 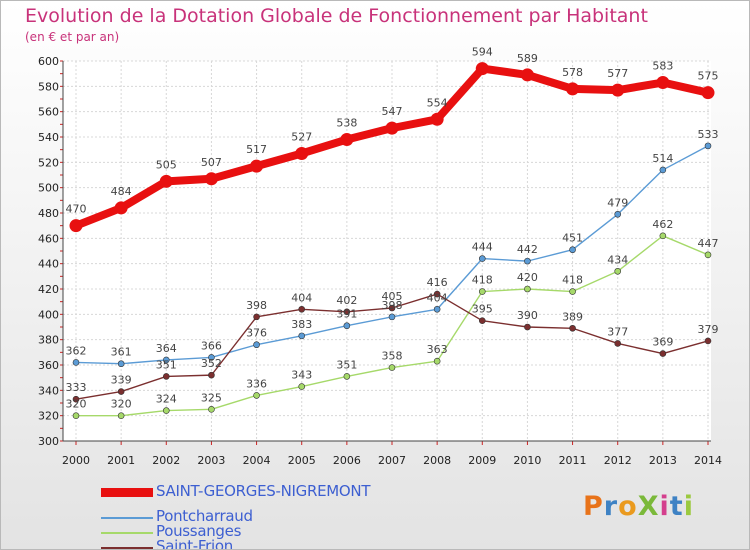 What do you see at coordinates (708, 243) in the screenshot?
I see `data-label: 447` at bounding box center [708, 243].